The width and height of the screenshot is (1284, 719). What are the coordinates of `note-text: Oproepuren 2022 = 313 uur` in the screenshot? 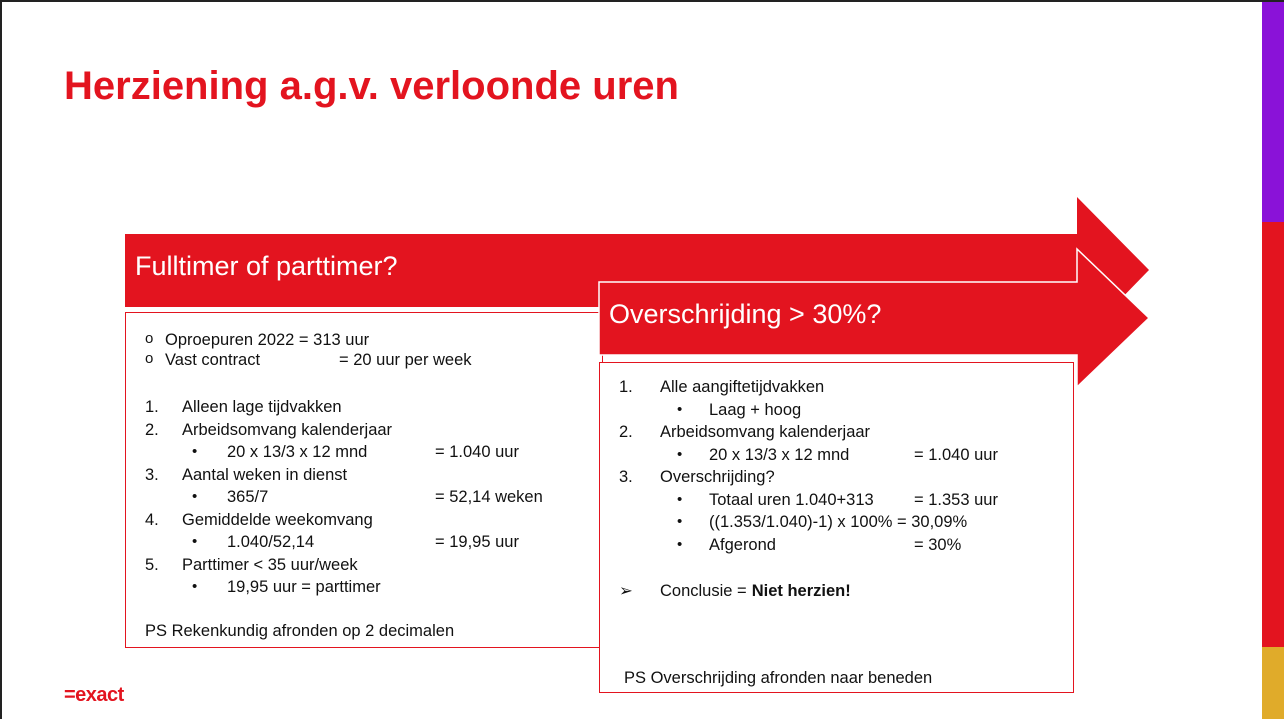 It's located at (267, 340).